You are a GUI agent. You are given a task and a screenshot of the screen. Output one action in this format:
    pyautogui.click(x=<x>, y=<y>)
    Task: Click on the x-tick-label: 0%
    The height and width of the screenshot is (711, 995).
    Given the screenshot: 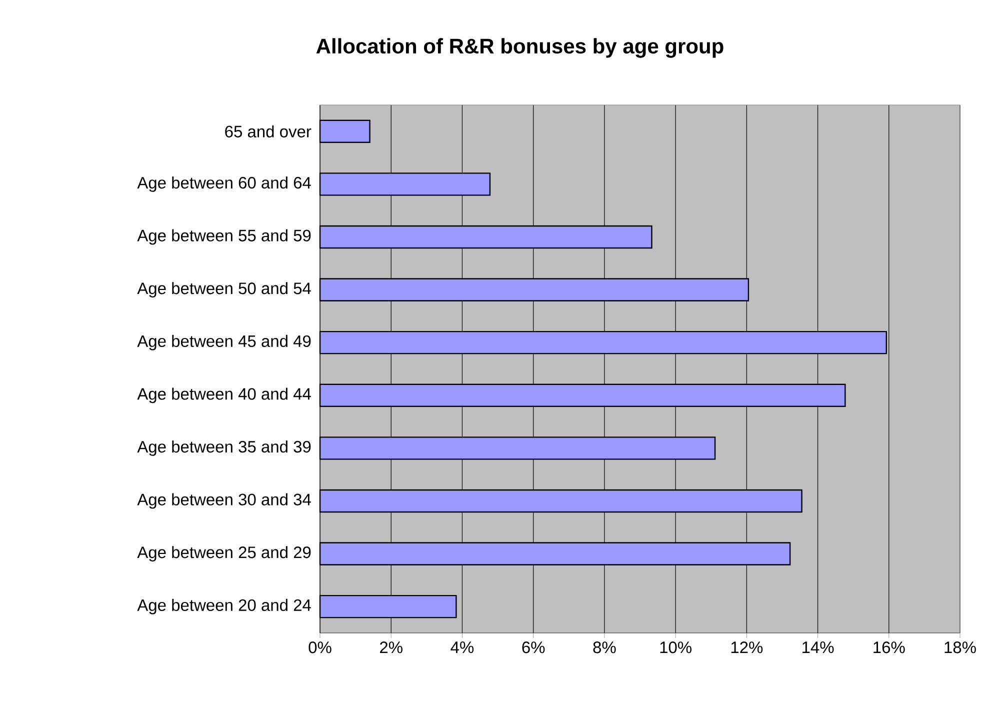 What is the action you would take?
    pyautogui.click(x=320, y=648)
    